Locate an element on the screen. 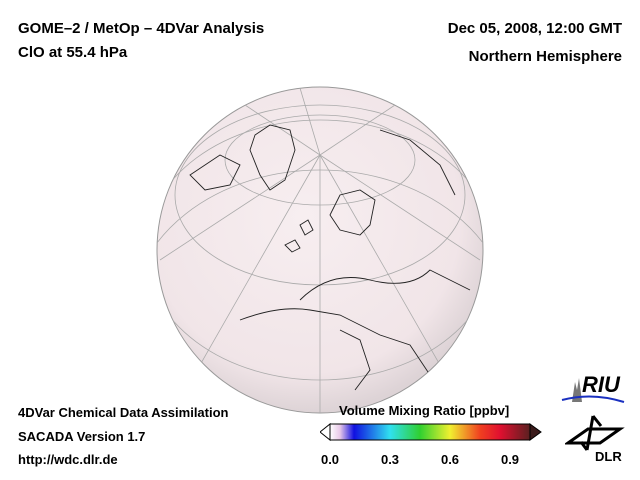  colorbar-tick: 0.9 is located at coordinates (510, 459).